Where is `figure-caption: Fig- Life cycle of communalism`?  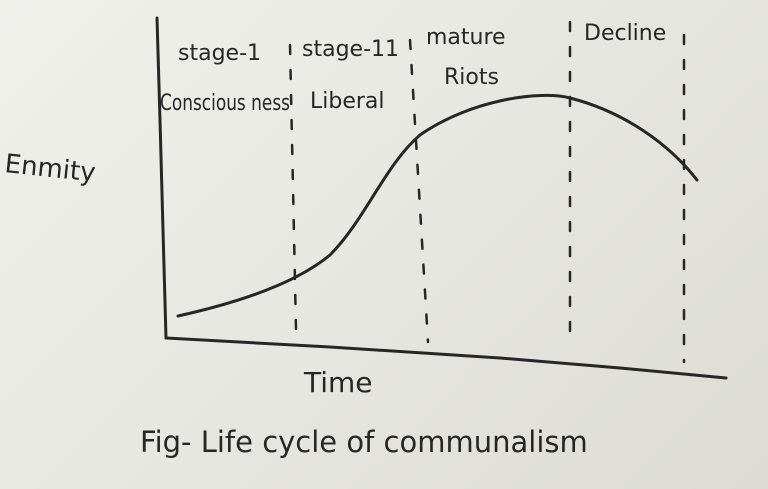 figure-caption: Fig- Life cycle of communalism is located at coordinates (364, 442).